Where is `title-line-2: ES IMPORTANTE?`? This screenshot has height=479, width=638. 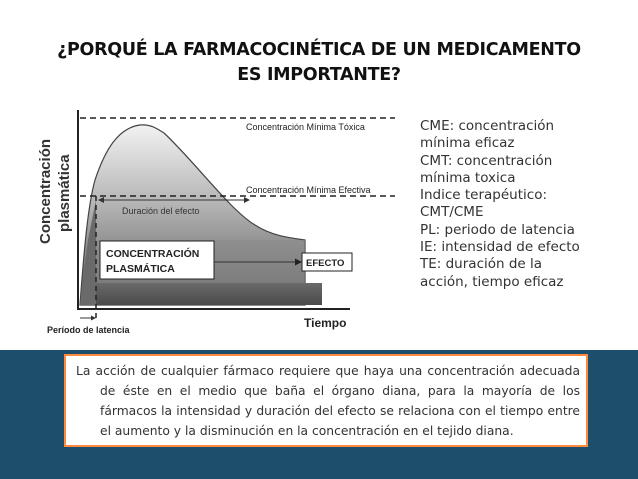
title-line-2: ES IMPORTANTE? is located at coordinates (319, 75).